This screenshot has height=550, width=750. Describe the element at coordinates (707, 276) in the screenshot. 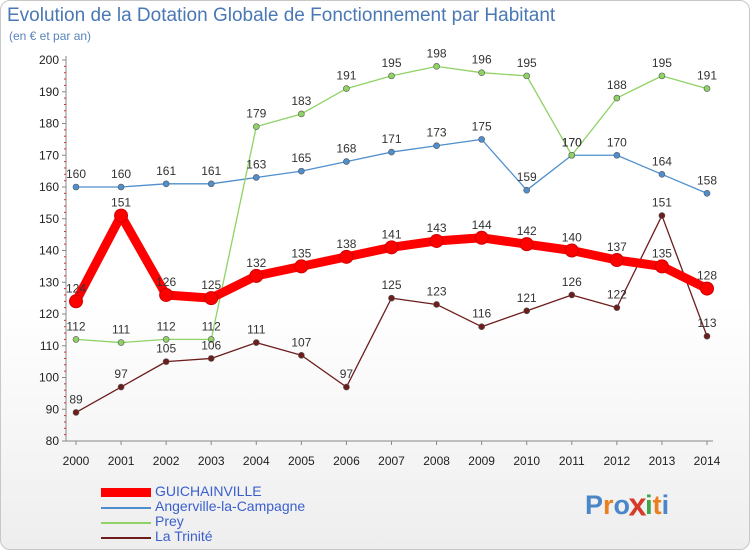

I see `data-label-guichainville: 128` at that location.